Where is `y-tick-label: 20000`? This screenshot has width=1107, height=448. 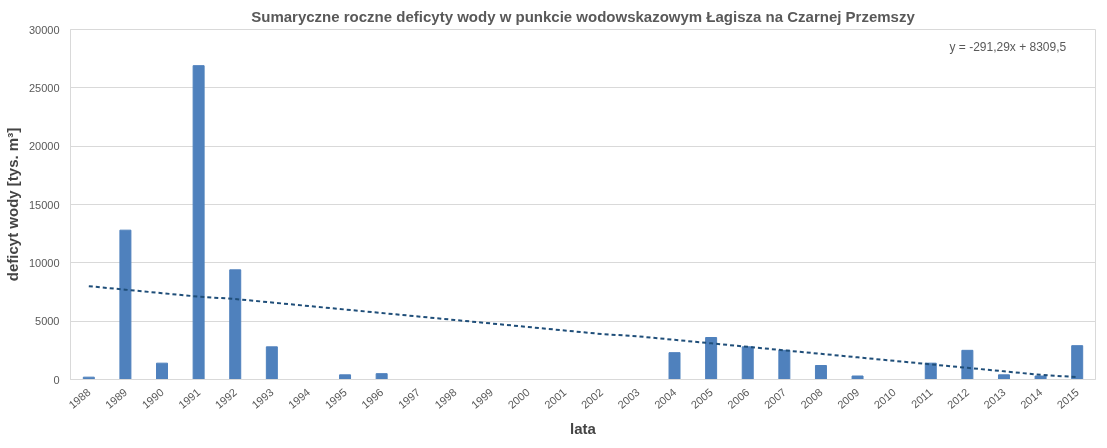
y-tick-label: 20000 is located at coordinates (44, 146).